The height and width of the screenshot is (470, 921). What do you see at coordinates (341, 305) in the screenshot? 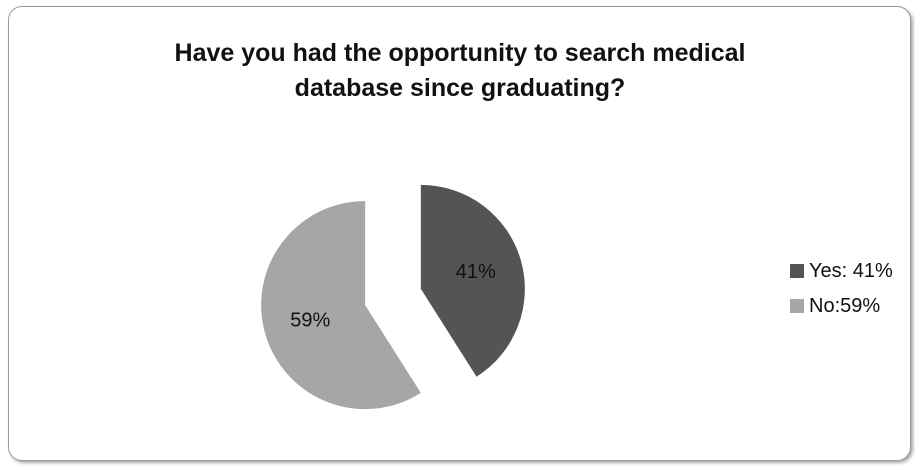
I see `slice-no` at bounding box center [341, 305].